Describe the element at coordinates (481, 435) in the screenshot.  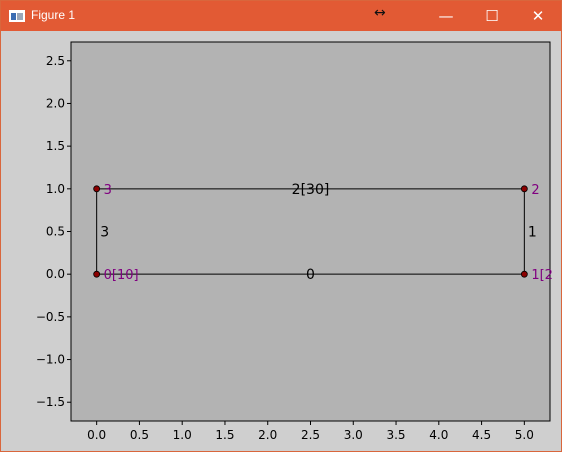
I see `x-tick-label: 4.5` at that location.